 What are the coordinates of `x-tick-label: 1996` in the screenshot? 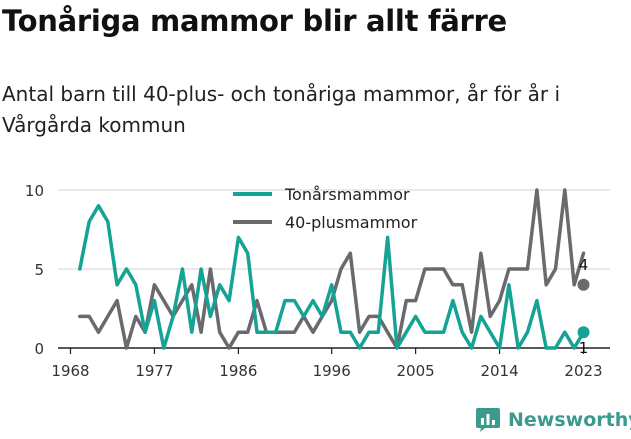 It's located at (332, 371).